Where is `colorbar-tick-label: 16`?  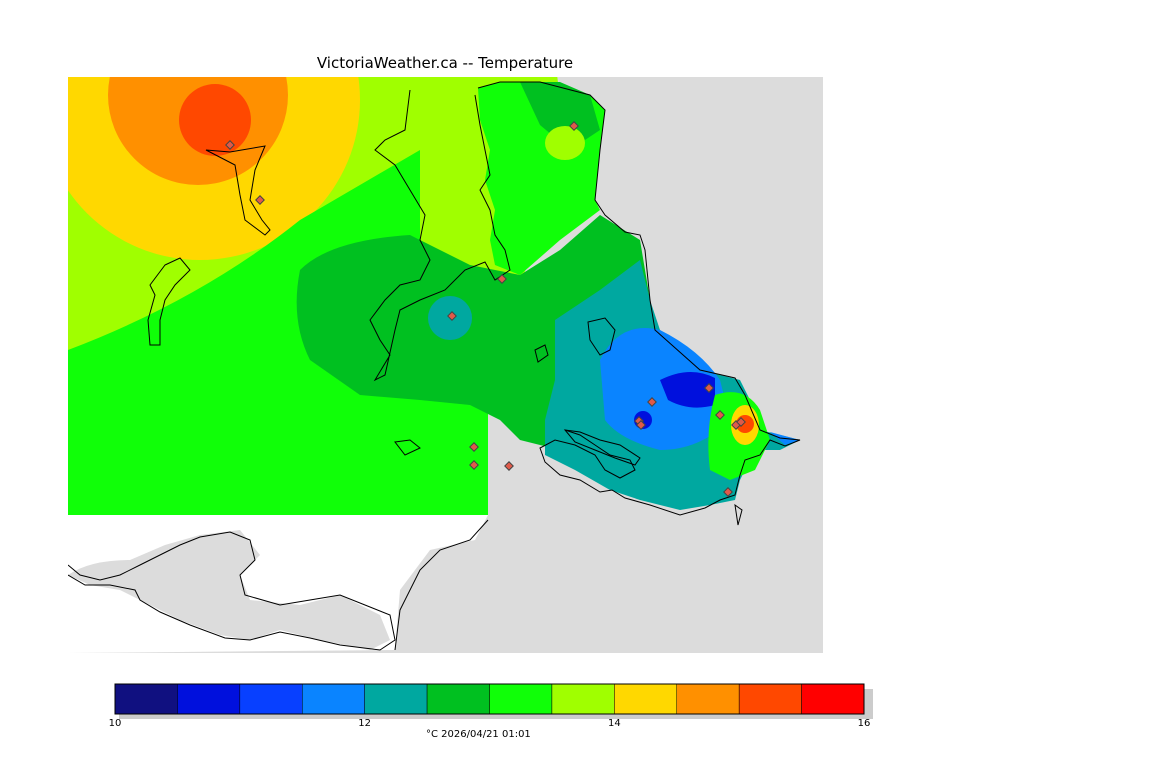
colorbar-tick-label: 16 is located at coordinates (864, 723).